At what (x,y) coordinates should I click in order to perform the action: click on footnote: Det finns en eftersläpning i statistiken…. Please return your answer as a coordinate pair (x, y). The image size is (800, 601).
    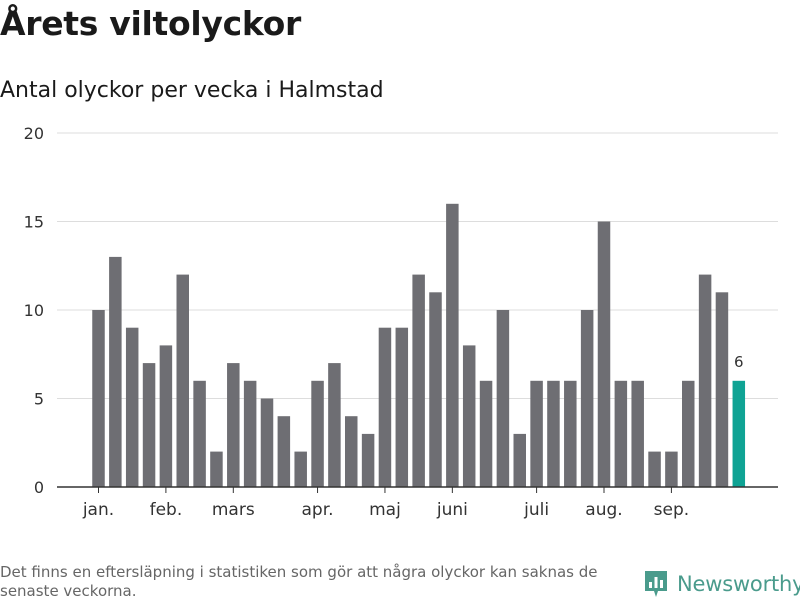
    Looking at the image, I should click on (299, 581).